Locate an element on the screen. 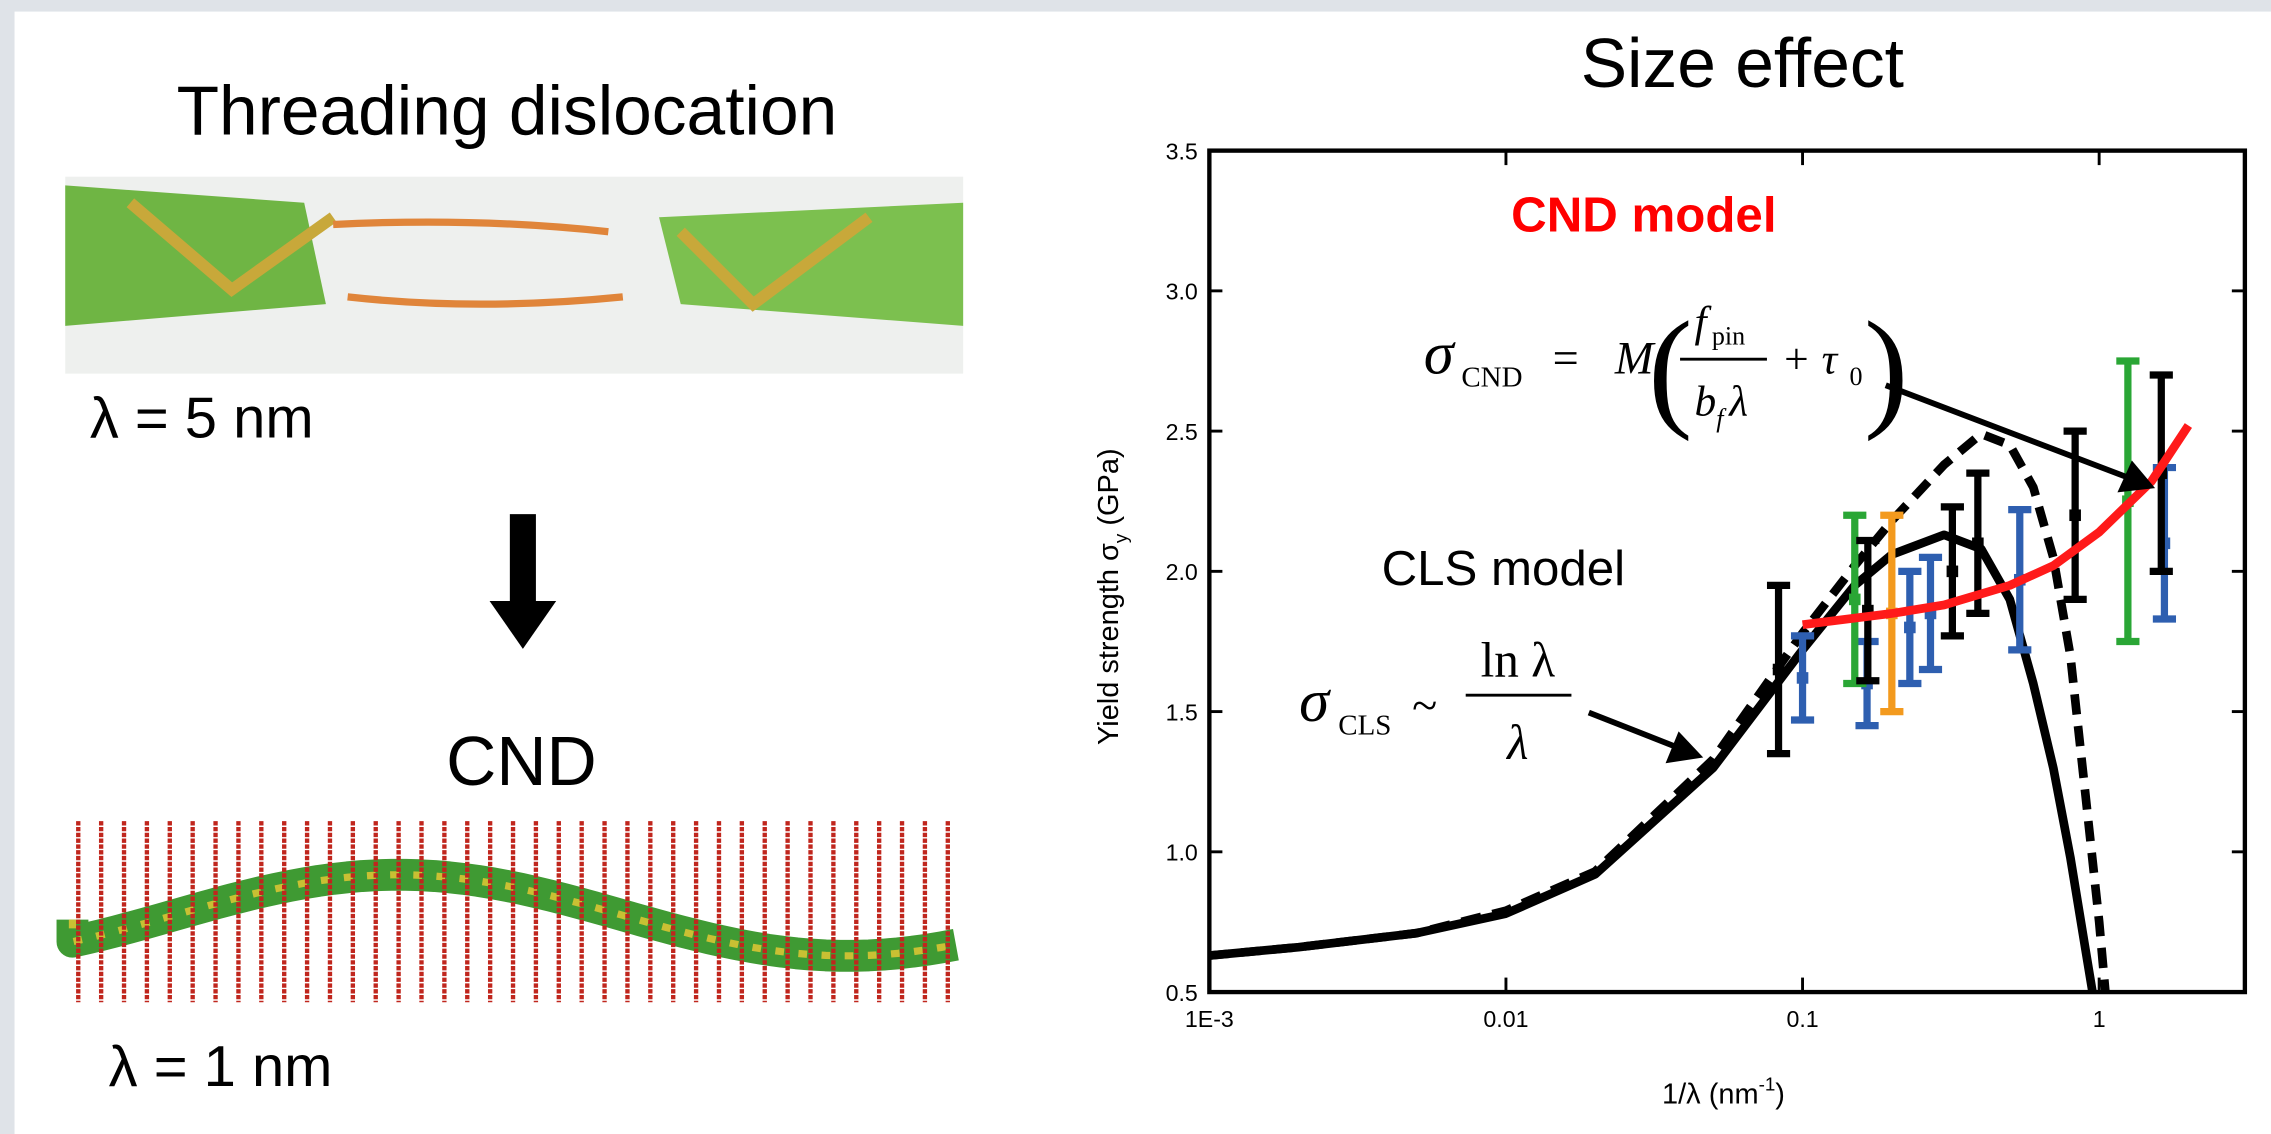  y-tick-label: 1.0 is located at coordinates (1182, 853).